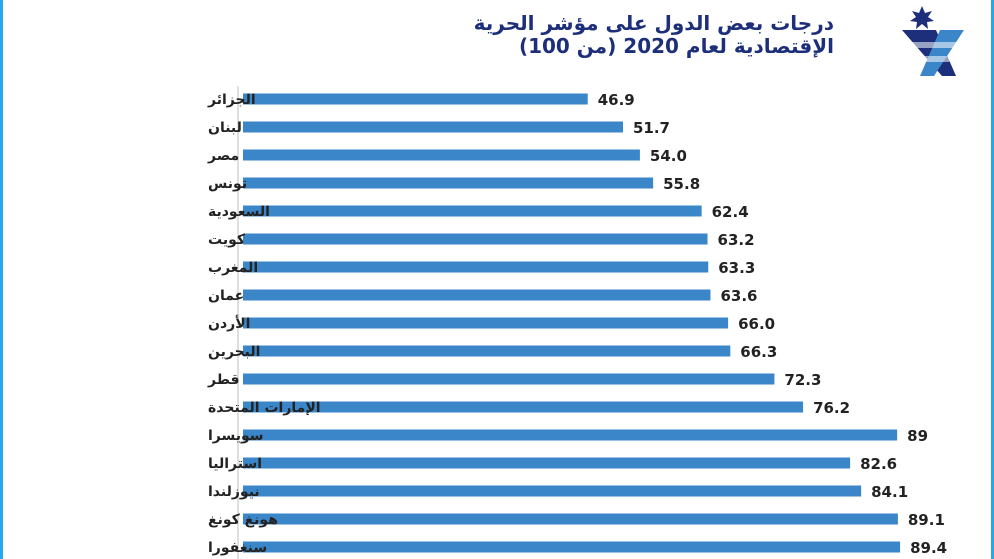 Image resolution: width=994 pixels, height=559 pixels. What do you see at coordinates (802, 380) in the screenshot?
I see `bar-value-label: 72.3` at bounding box center [802, 380].